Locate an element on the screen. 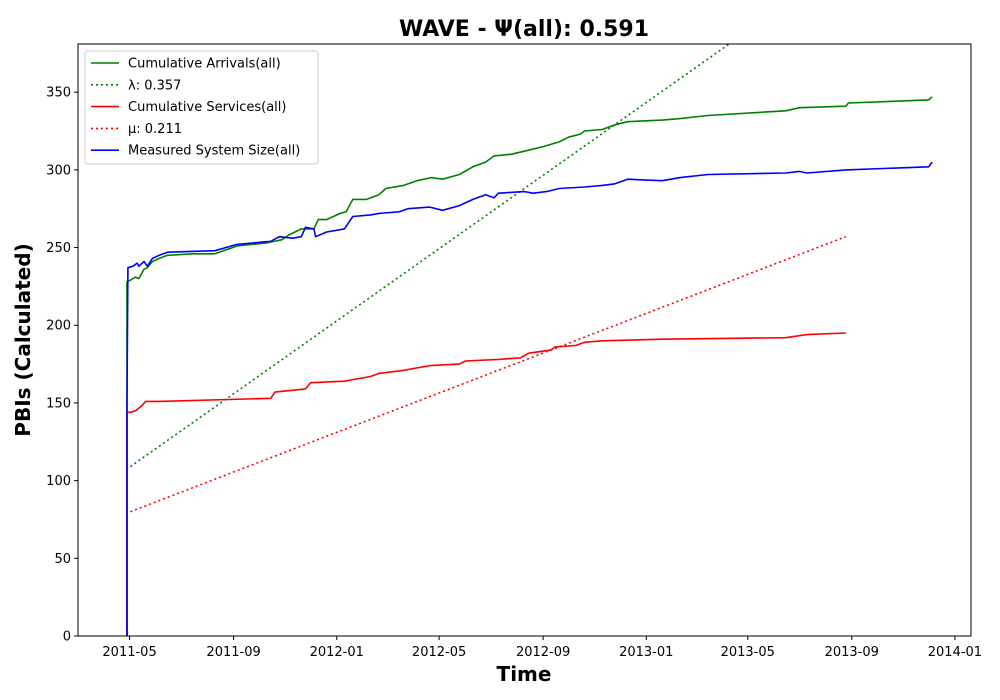 This screenshot has height=700, width=1000. y-tick-label: 50 is located at coordinates (62, 559).